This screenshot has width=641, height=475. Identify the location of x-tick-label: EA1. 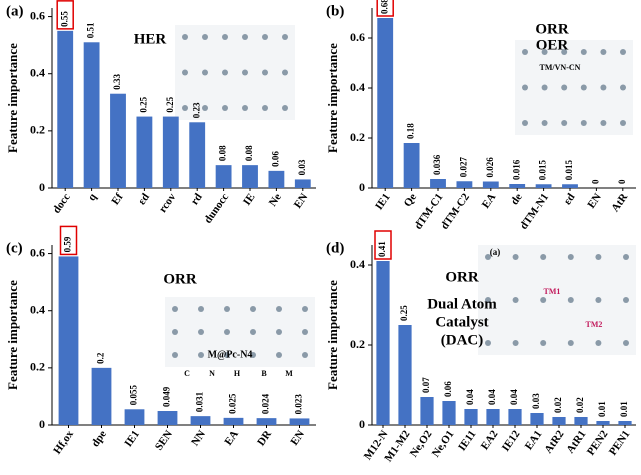
(534, 440).